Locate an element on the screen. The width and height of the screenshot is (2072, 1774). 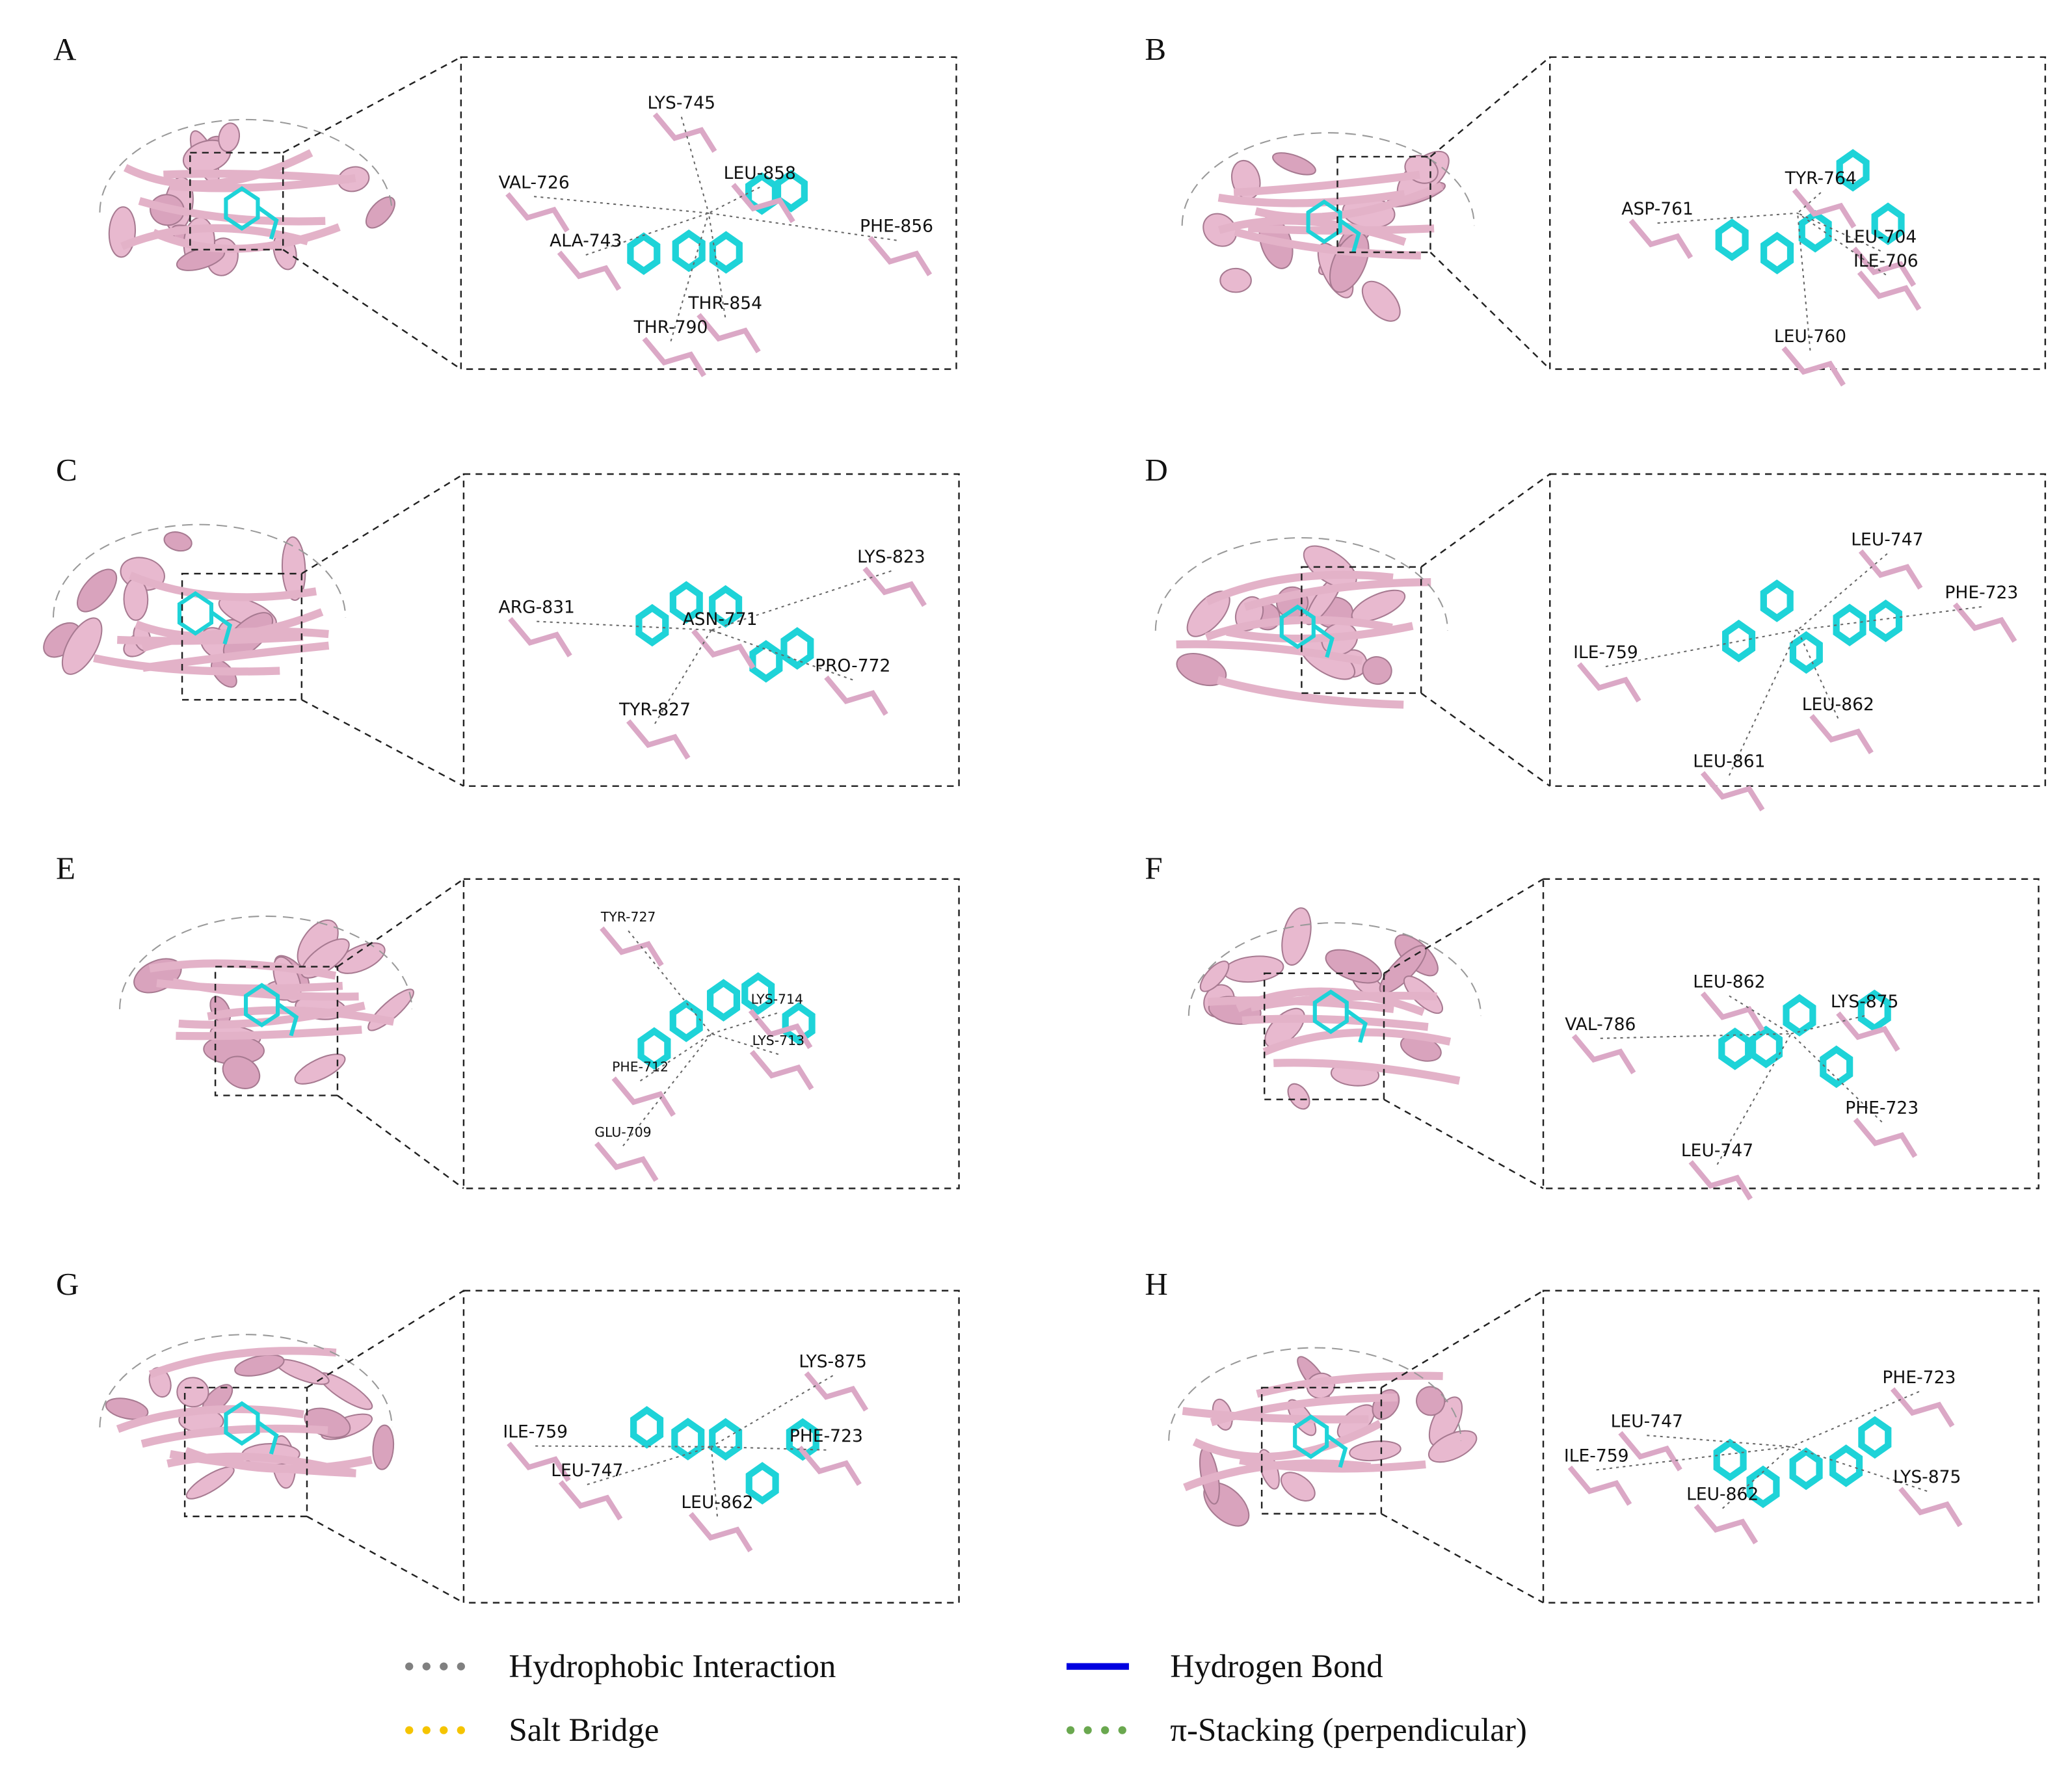
residue-label: LEU-861 is located at coordinates (1729, 762).